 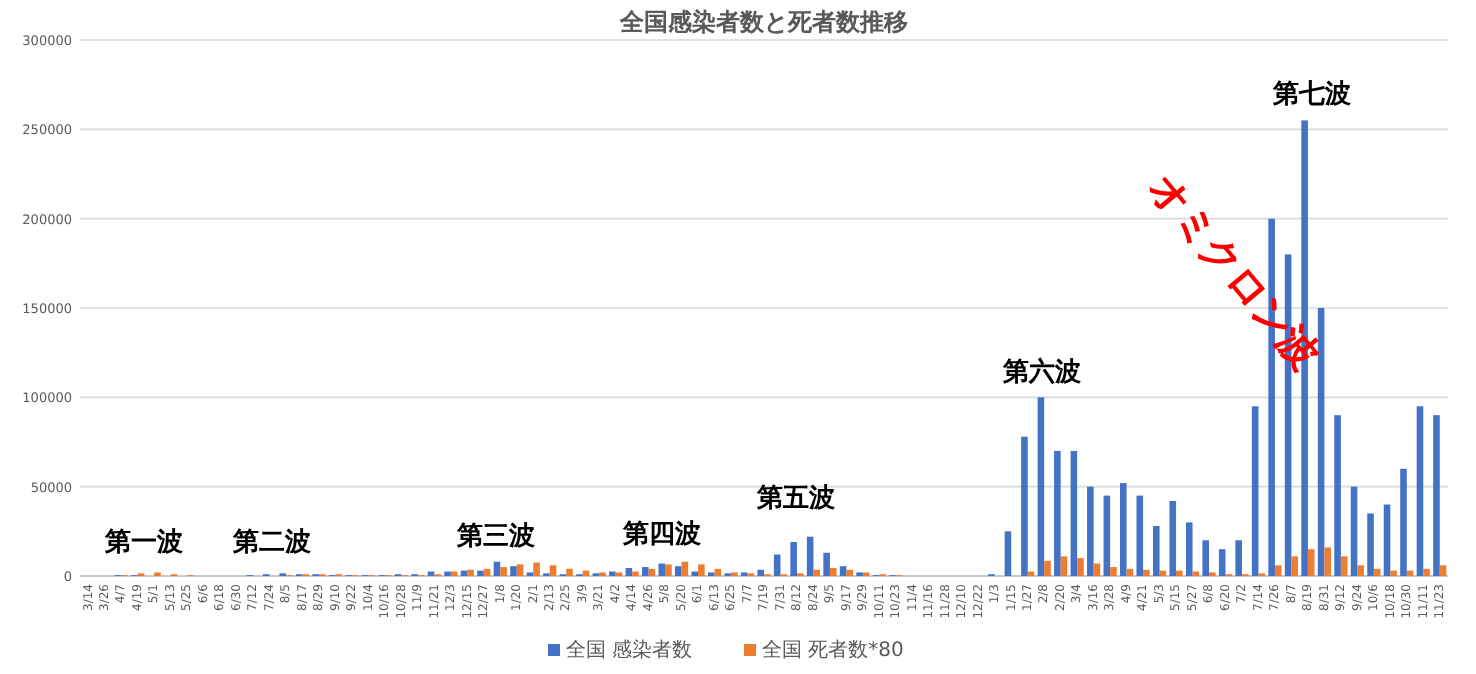 What do you see at coordinates (763, 22) in the screenshot?
I see `chart-title: 全国感染者数と死者数推移` at bounding box center [763, 22].